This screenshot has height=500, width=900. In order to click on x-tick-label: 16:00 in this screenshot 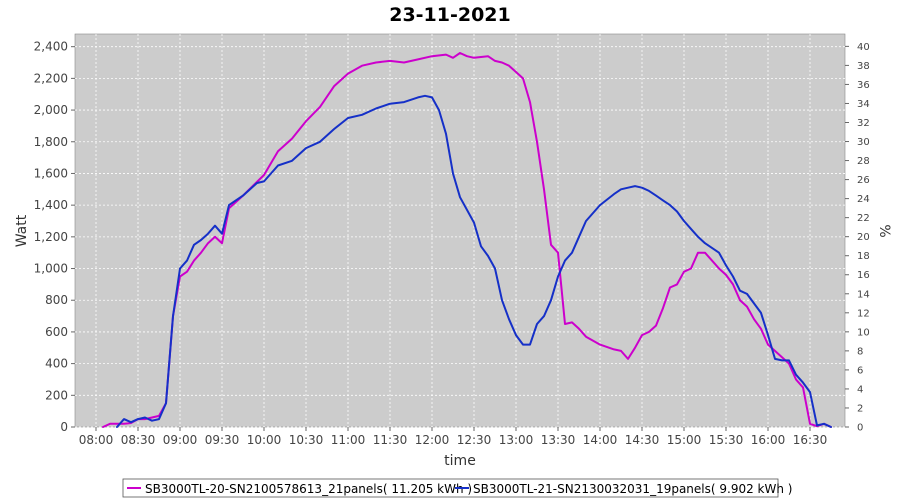, I will do `click(768, 440)`.